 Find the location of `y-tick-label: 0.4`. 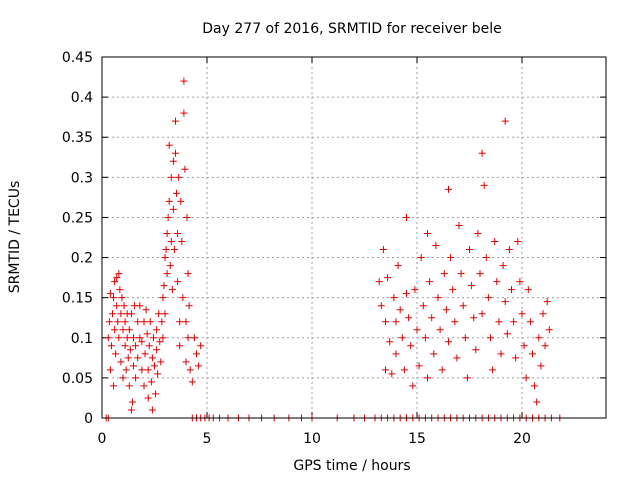

y-tick-label: 0.4 is located at coordinates (82, 98).